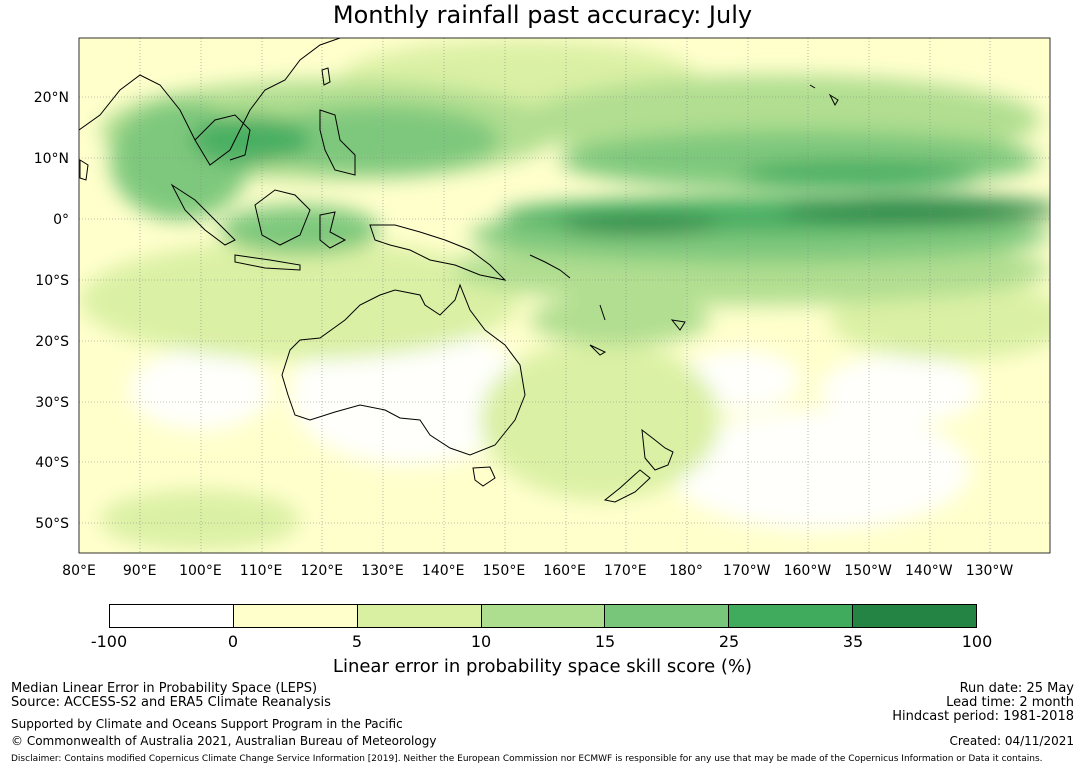  Describe the element at coordinates (542, 15) in the screenshot. I see `page-title: Monthly rainfall past accuracy: July` at that location.